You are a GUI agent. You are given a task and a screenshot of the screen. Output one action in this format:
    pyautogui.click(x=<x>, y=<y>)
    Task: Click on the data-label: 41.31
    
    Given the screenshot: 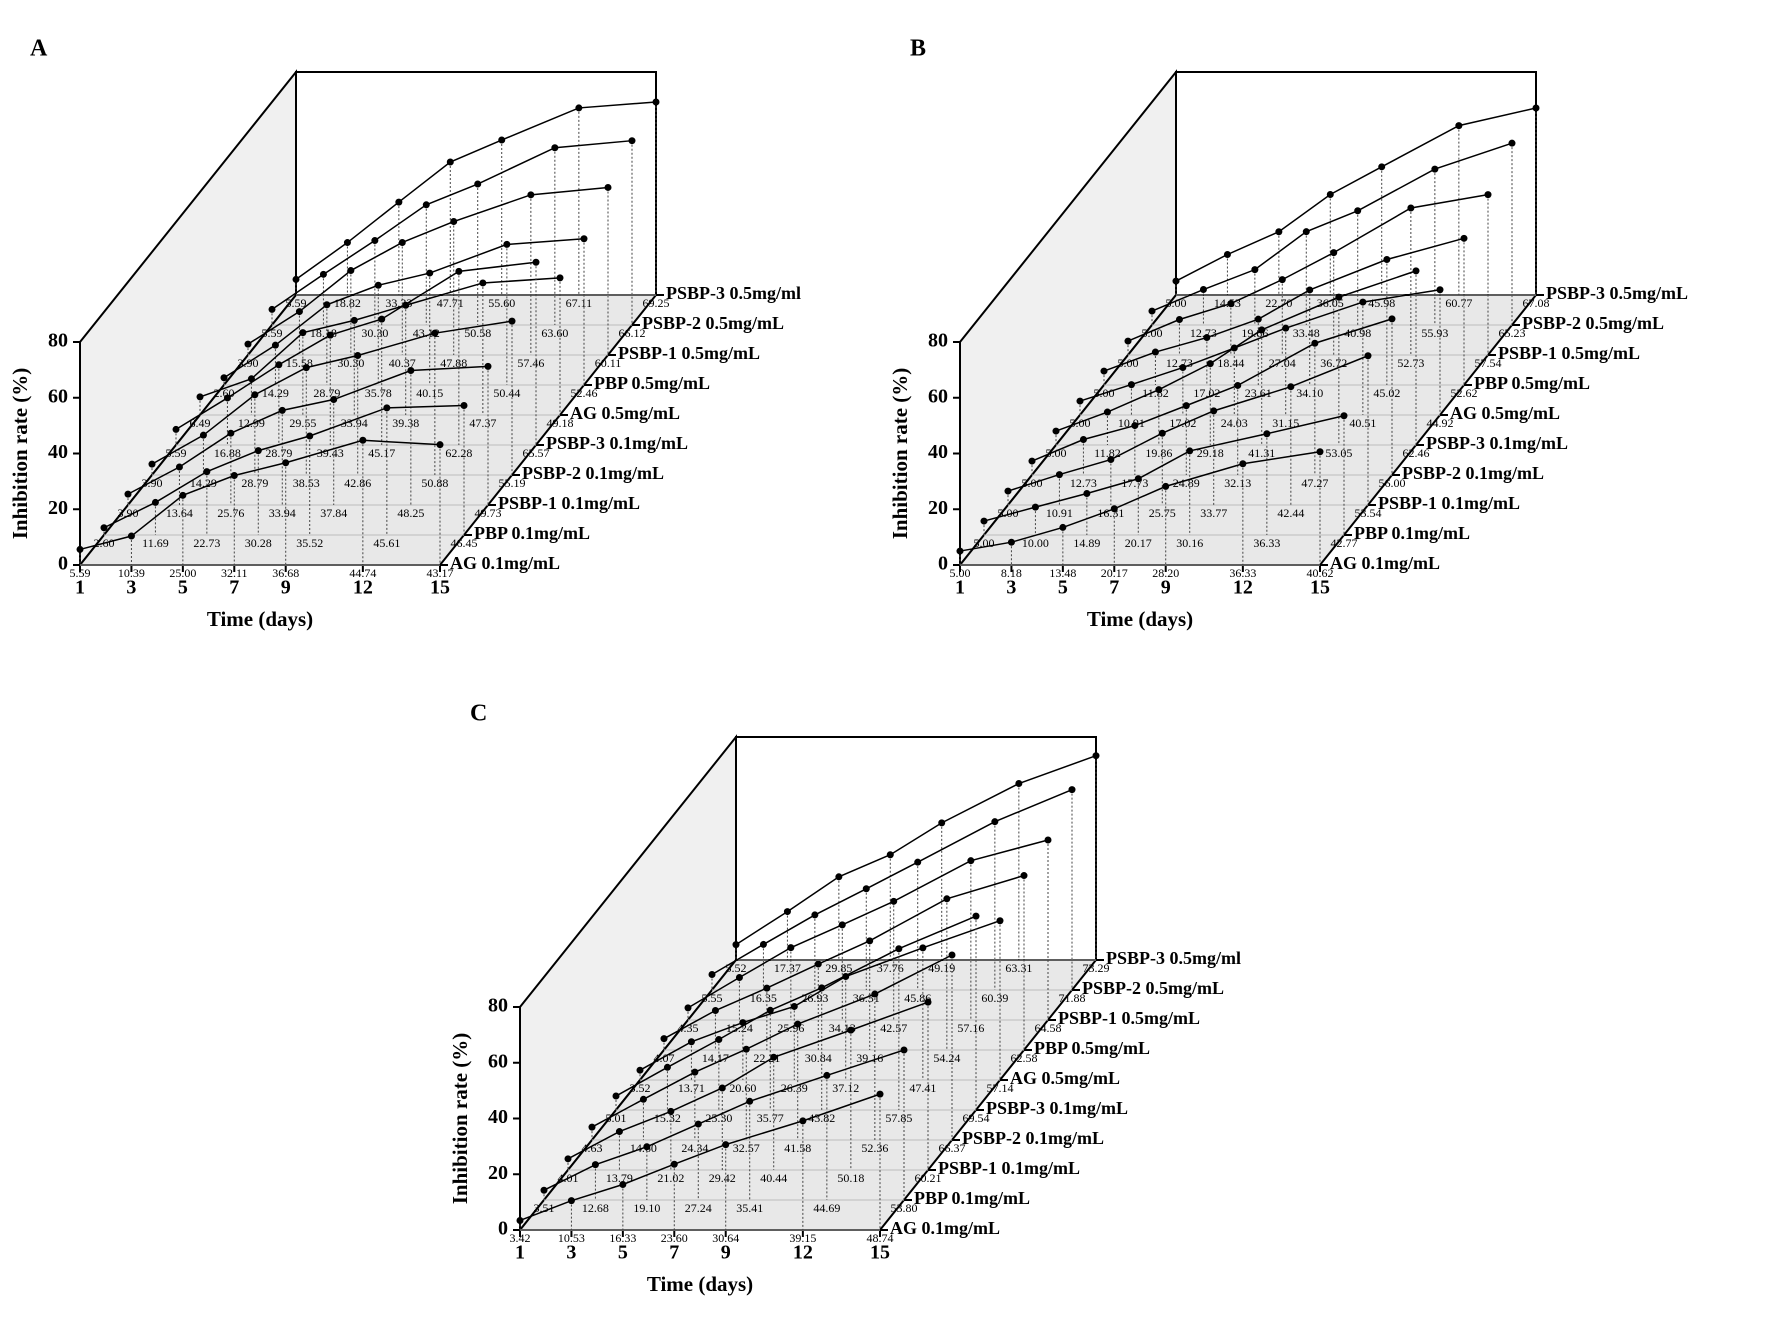 What is the action you would take?
    pyautogui.click(x=1261, y=453)
    